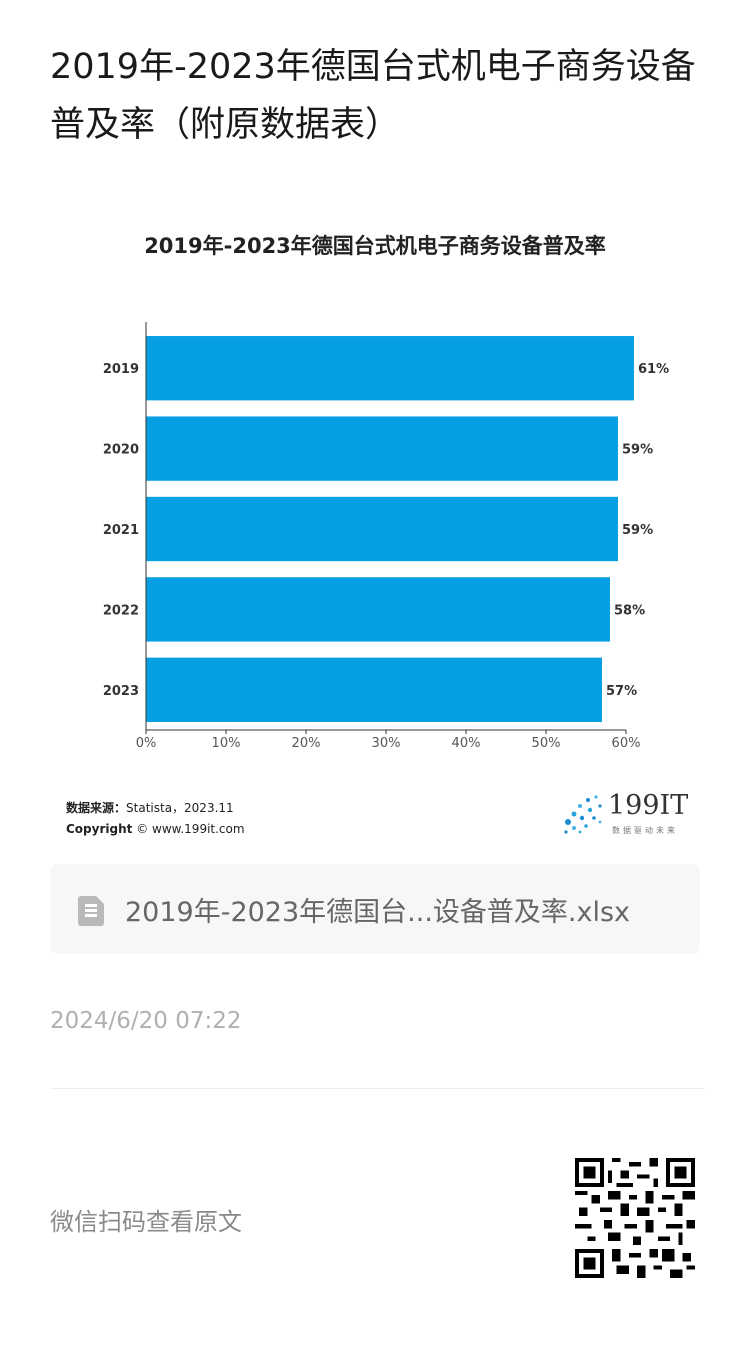 The height and width of the screenshot is (1346, 750). What do you see at coordinates (226, 743) in the screenshot?
I see `x-tick-label: 10%` at bounding box center [226, 743].